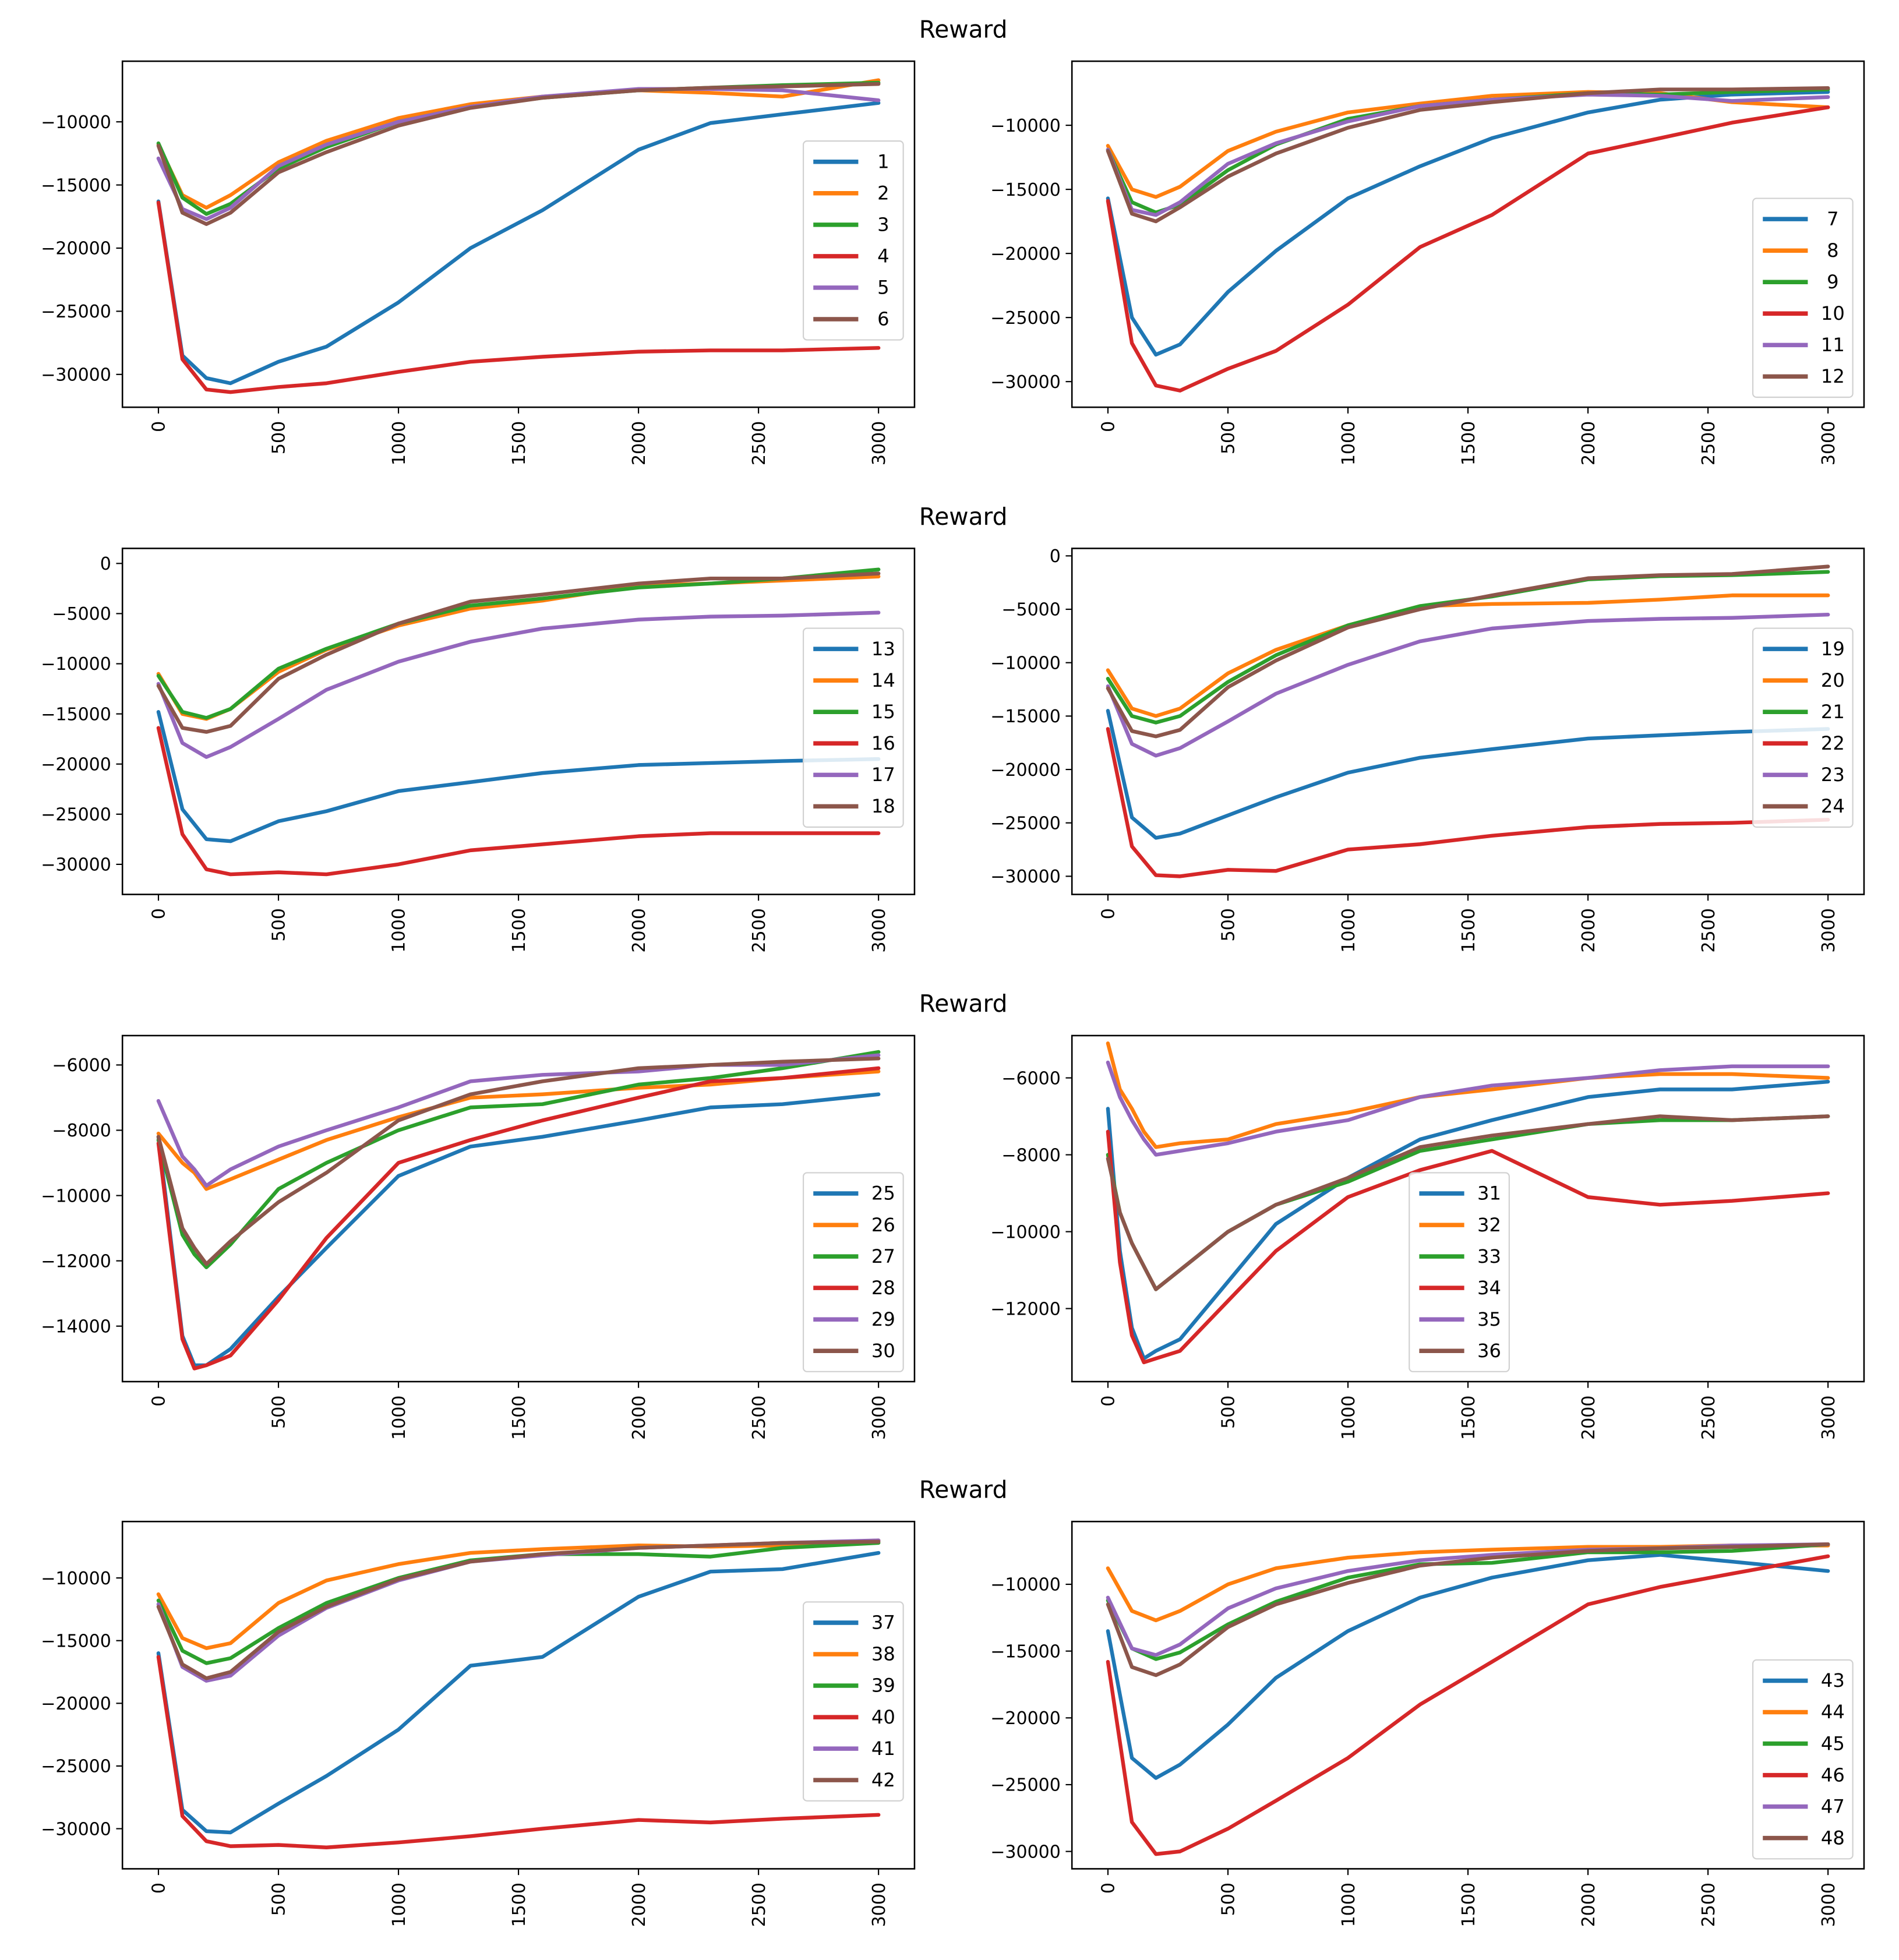 The height and width of the screenshot is (1960, 1899). What do you see at coordinates (1025, 1309) in the screenshot?
I see `y-tick-label: −12000` at bounding box center [1025, 1309].